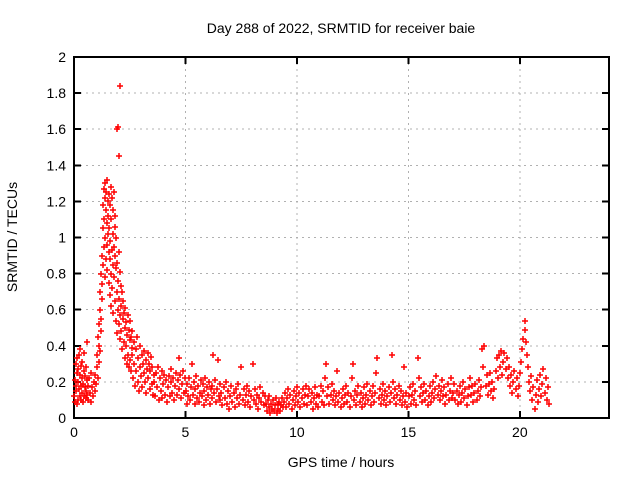 This screenshot has width=640, height=480. Describe the element at coordinates (57, 382) in the screenshot. I see `y-tick-label: 0.2` at that location.